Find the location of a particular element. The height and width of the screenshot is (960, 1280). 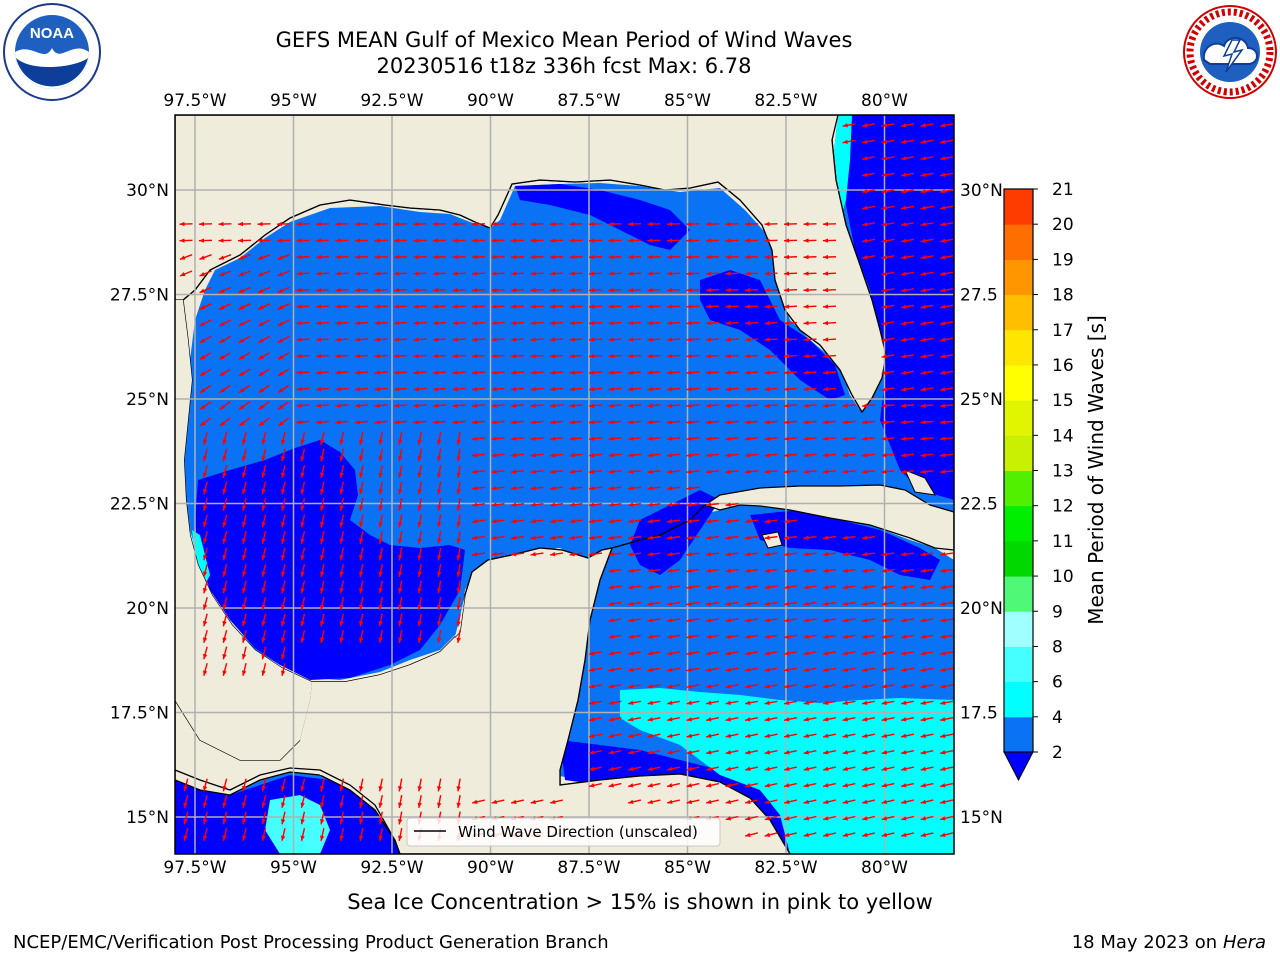

date-stamp: 18 May 2023 on Hera is located at coordinates (1169, 942).